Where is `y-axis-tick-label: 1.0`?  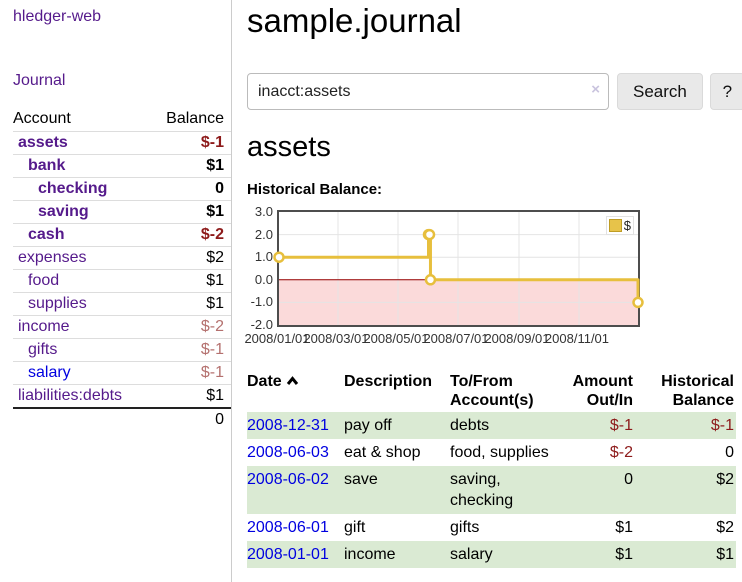
y-axis-tick-label: 1.0 is located at coordinates (263, 257).